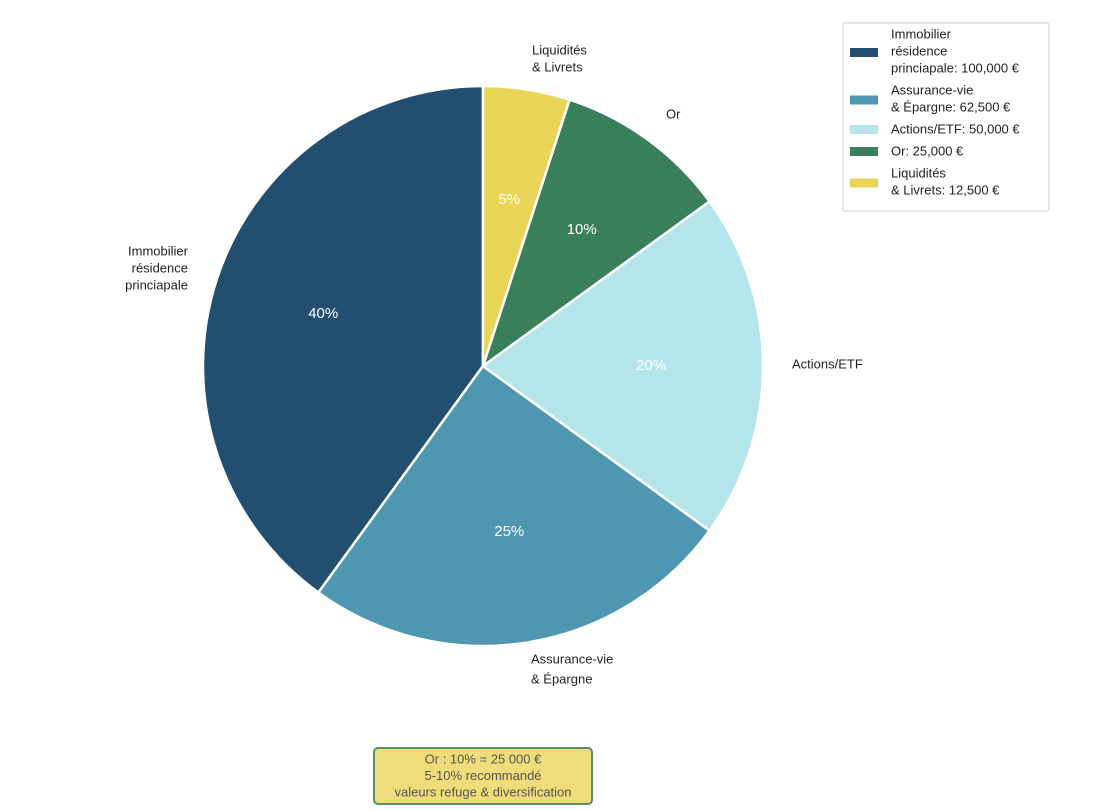  What do you see at coordinates (921, 33) in the screenshot?
I see `legend-label: Immobilier` at bounding box center [921, 33].